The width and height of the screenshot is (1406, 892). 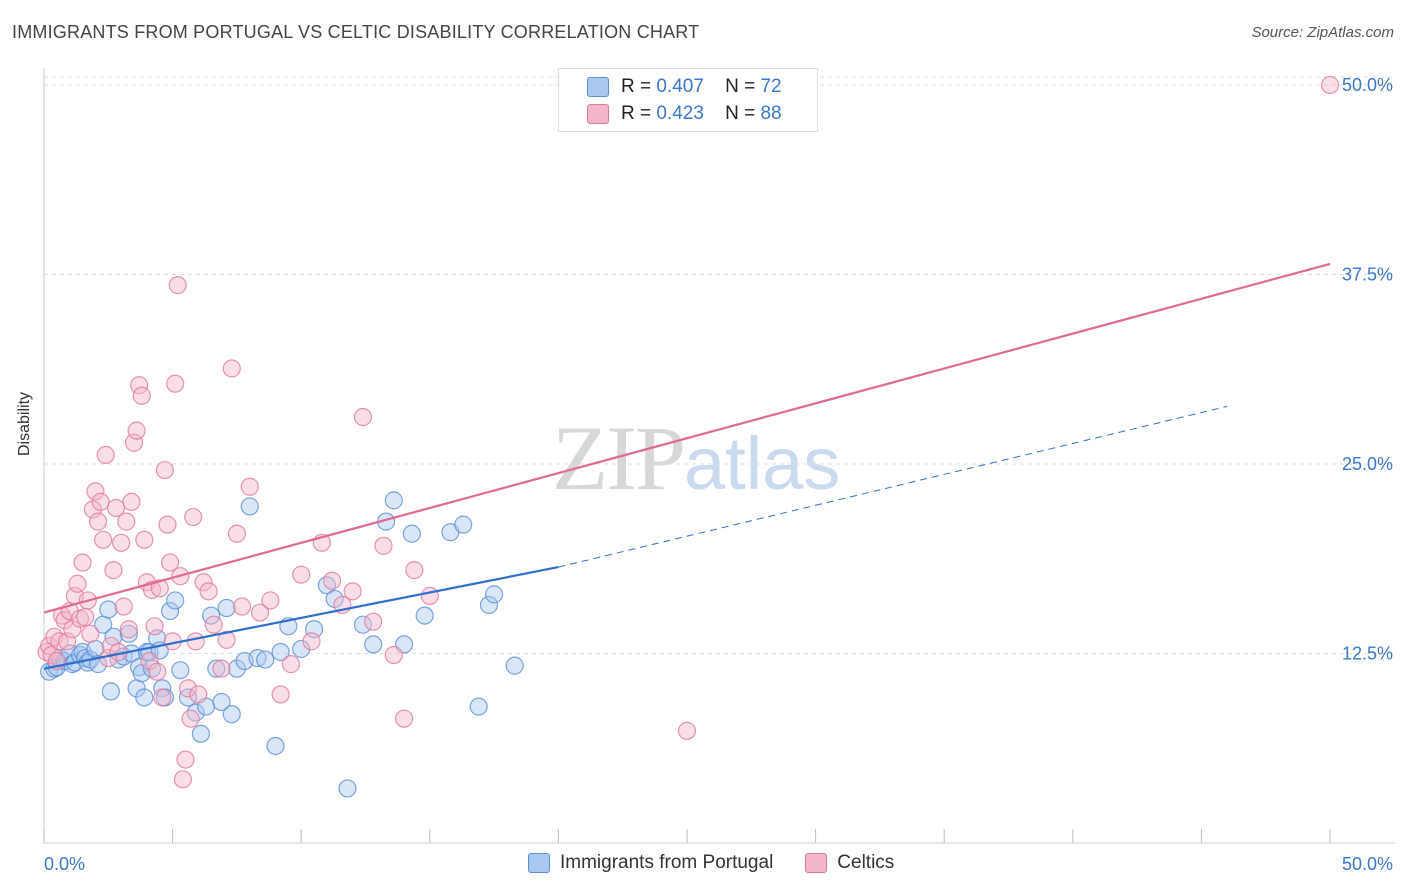 I want to click on correlation-legend: R = 0.407 N = 72 R = 0.423 N = 88, so click(x=688, y=100).